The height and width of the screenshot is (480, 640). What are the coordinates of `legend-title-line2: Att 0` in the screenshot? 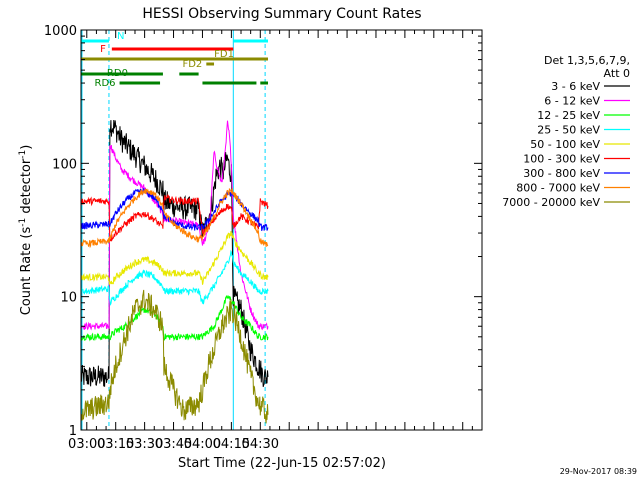 It's located at (617, 73).